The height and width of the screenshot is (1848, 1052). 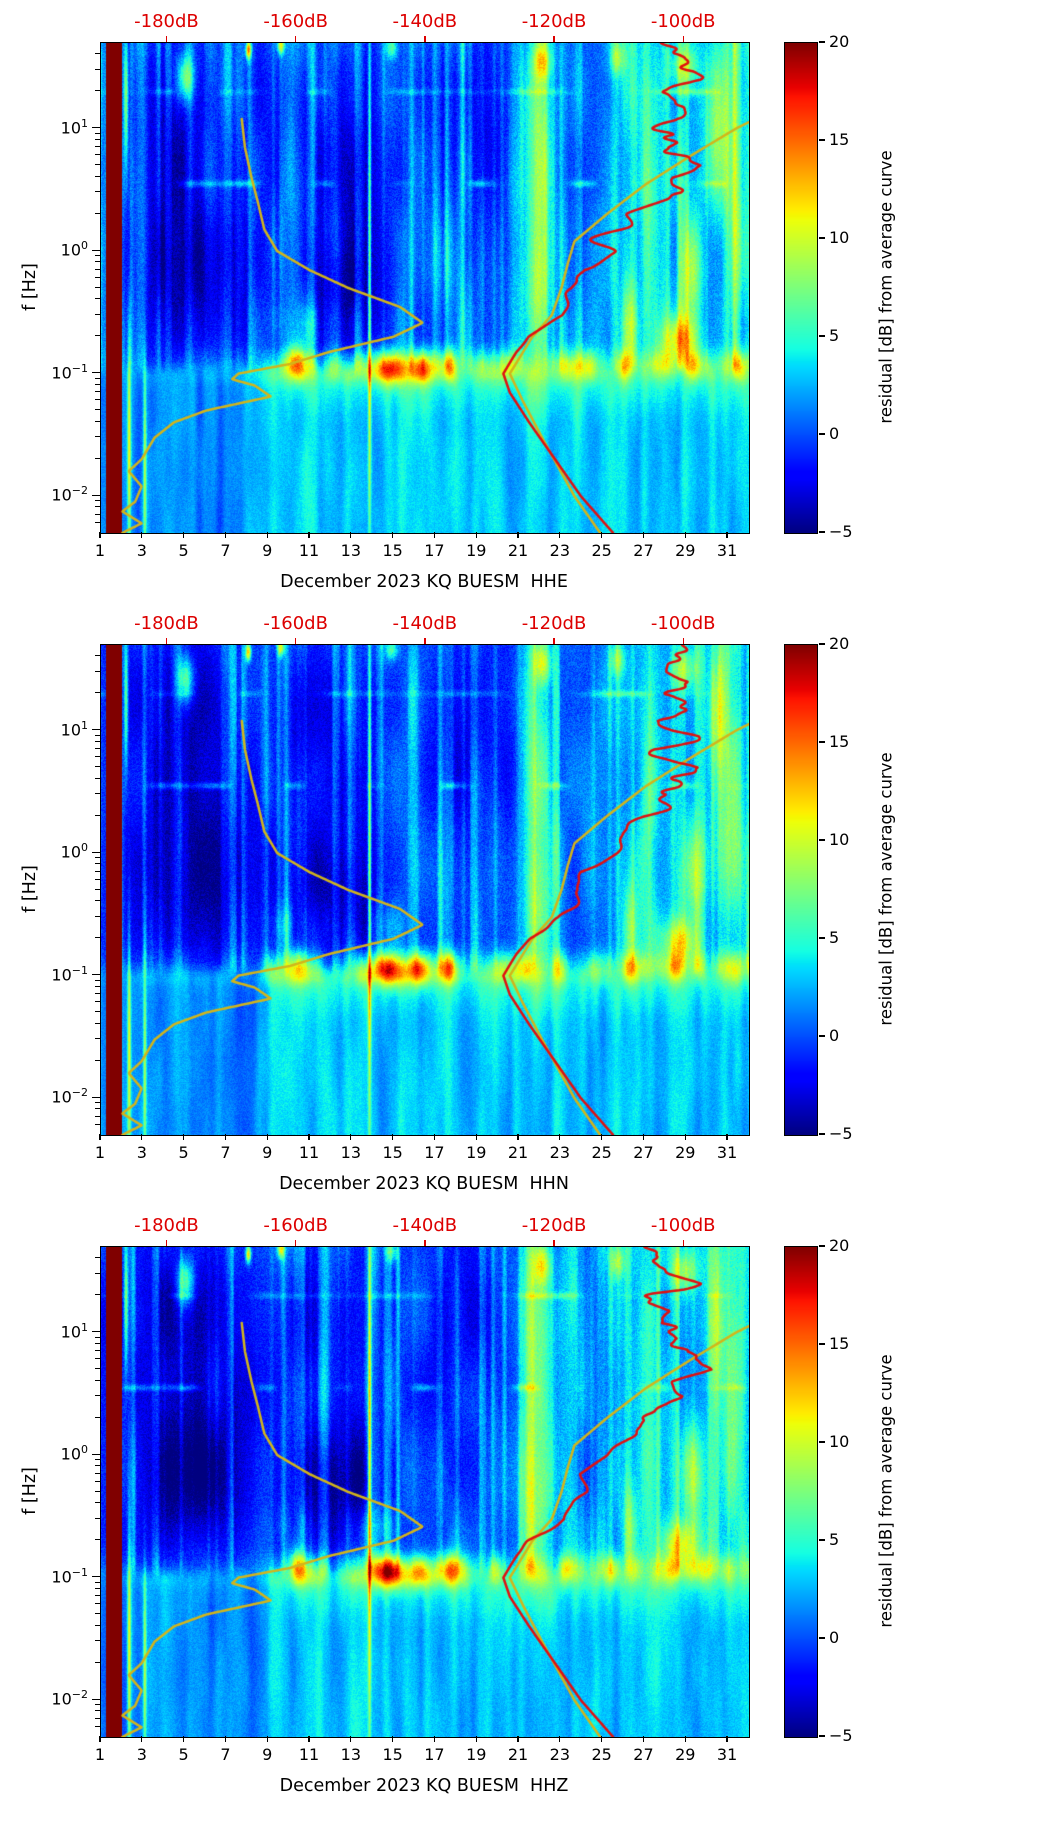 I want to click on y-tick-label: 10⁰, so click(x=74, y=1453).